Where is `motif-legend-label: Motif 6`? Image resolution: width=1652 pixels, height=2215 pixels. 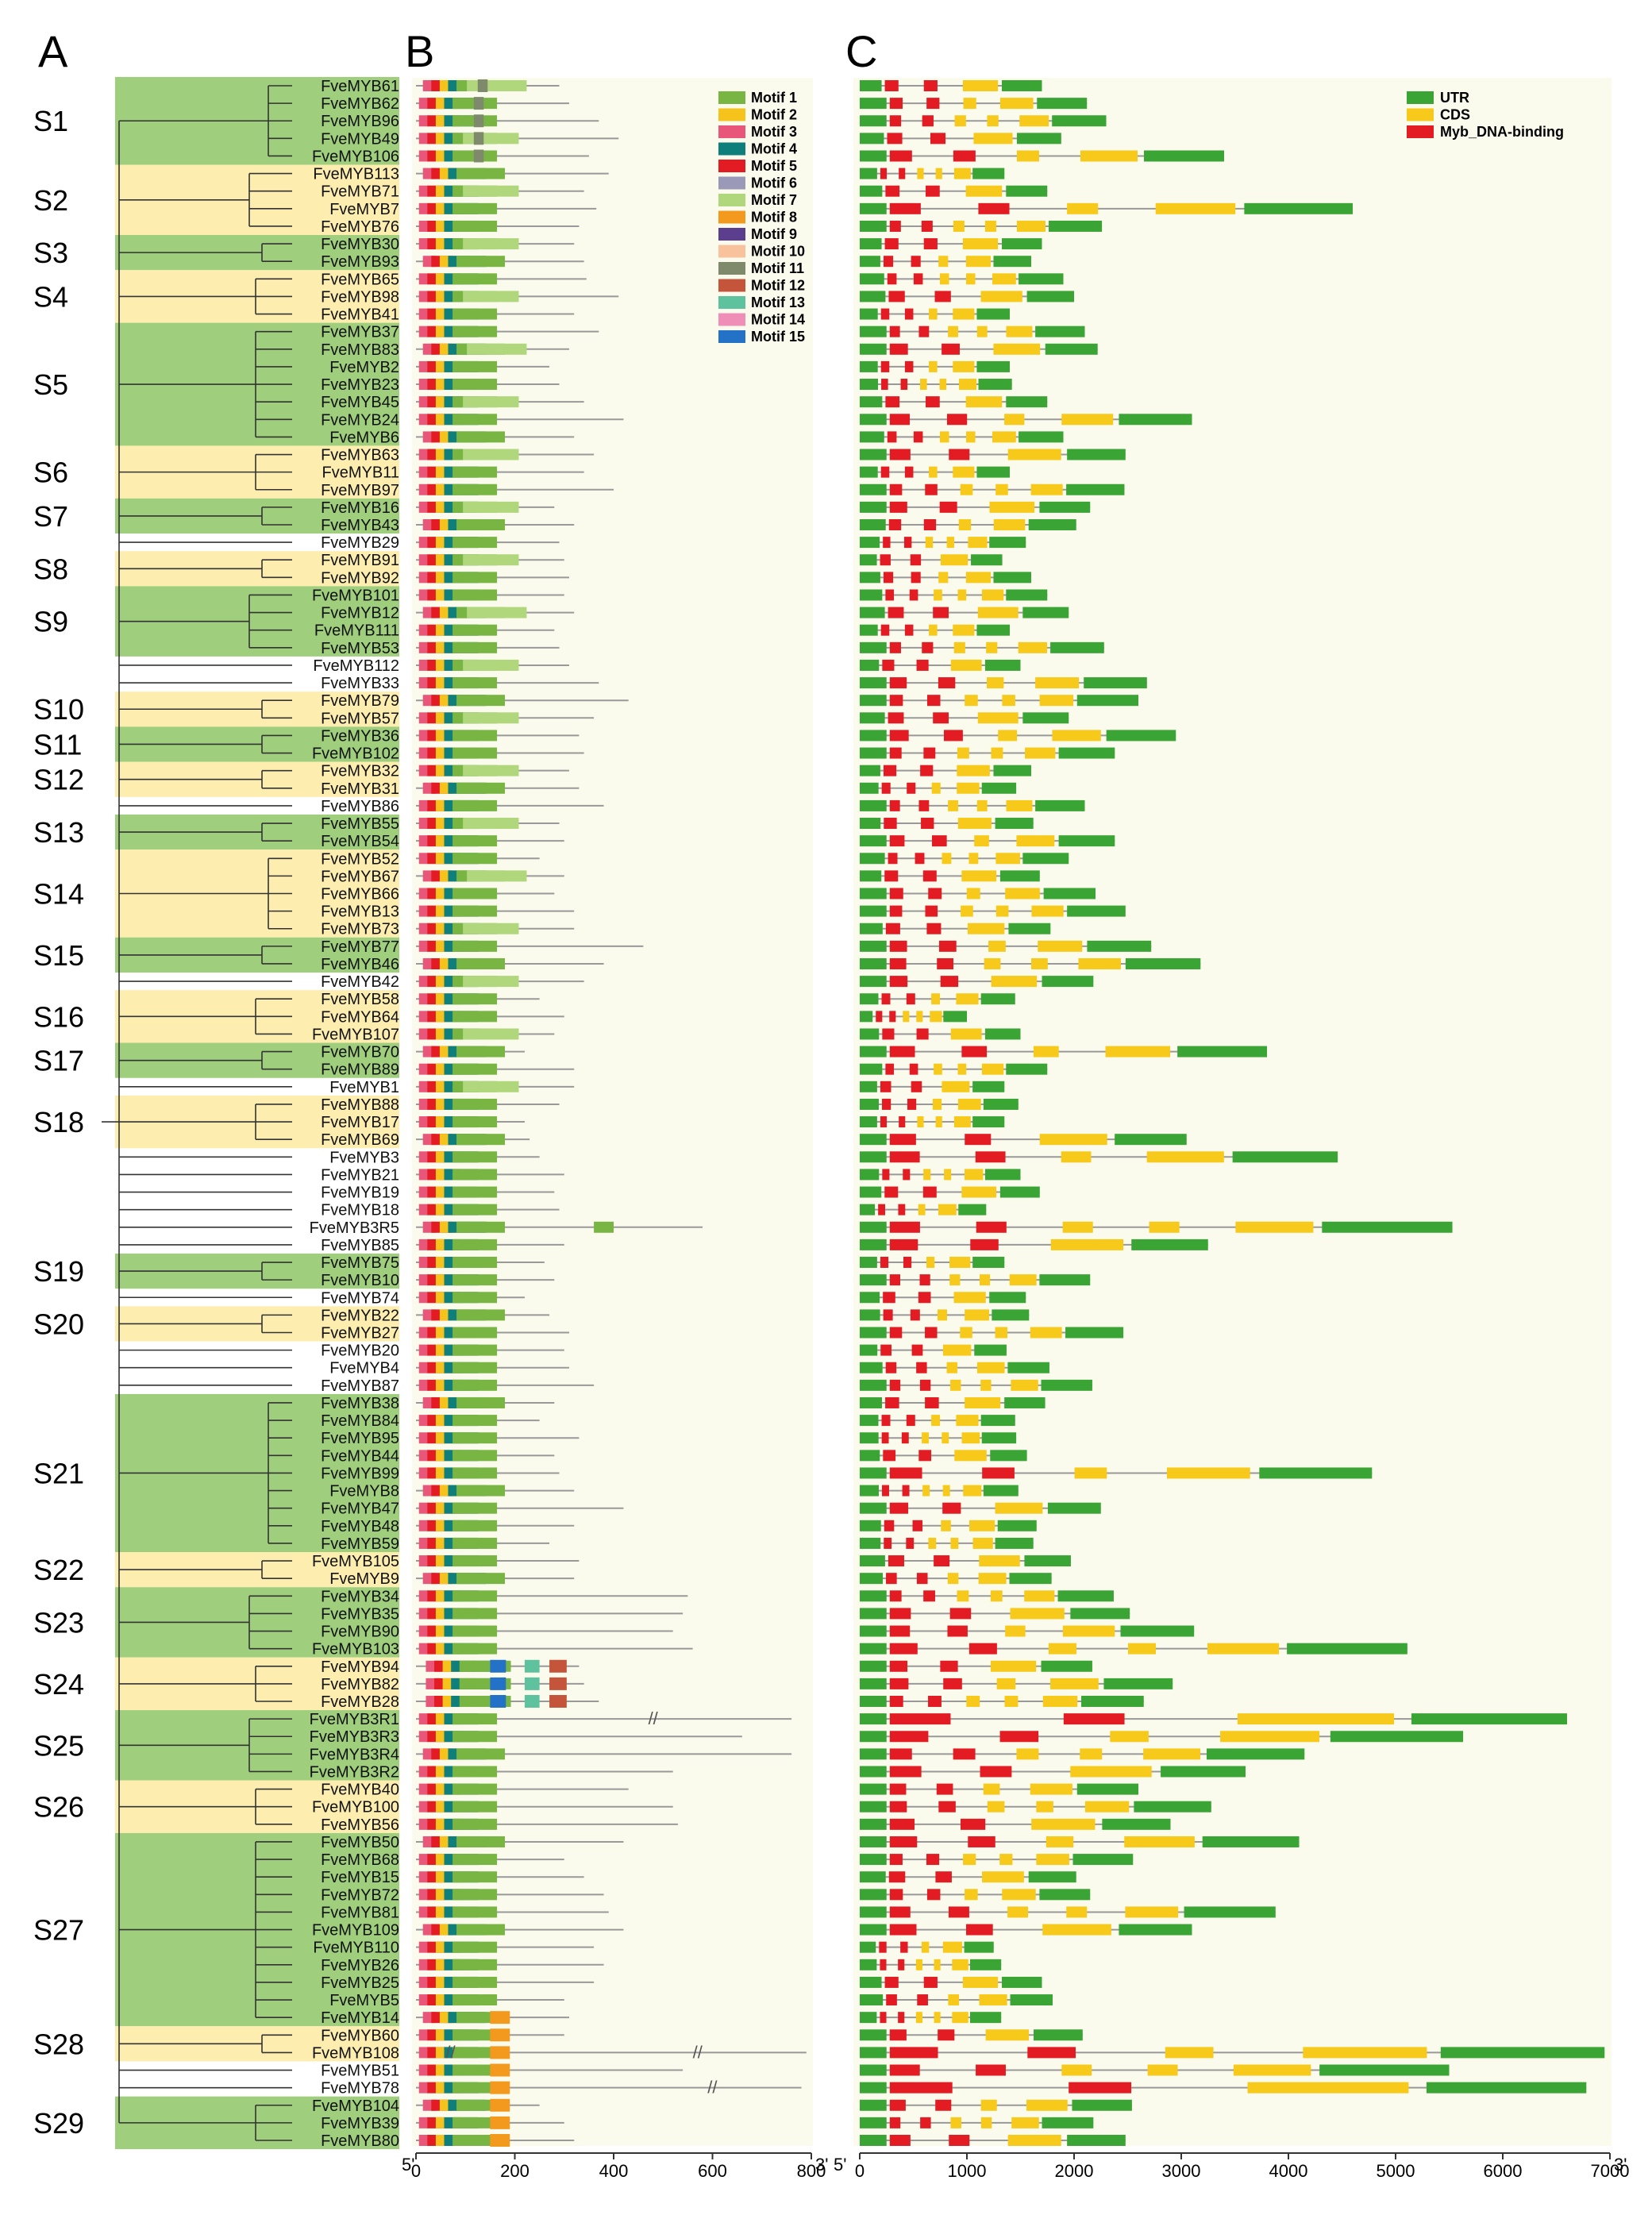 motif-legend-label: Motif 6 is located at coordinates (774, 183).